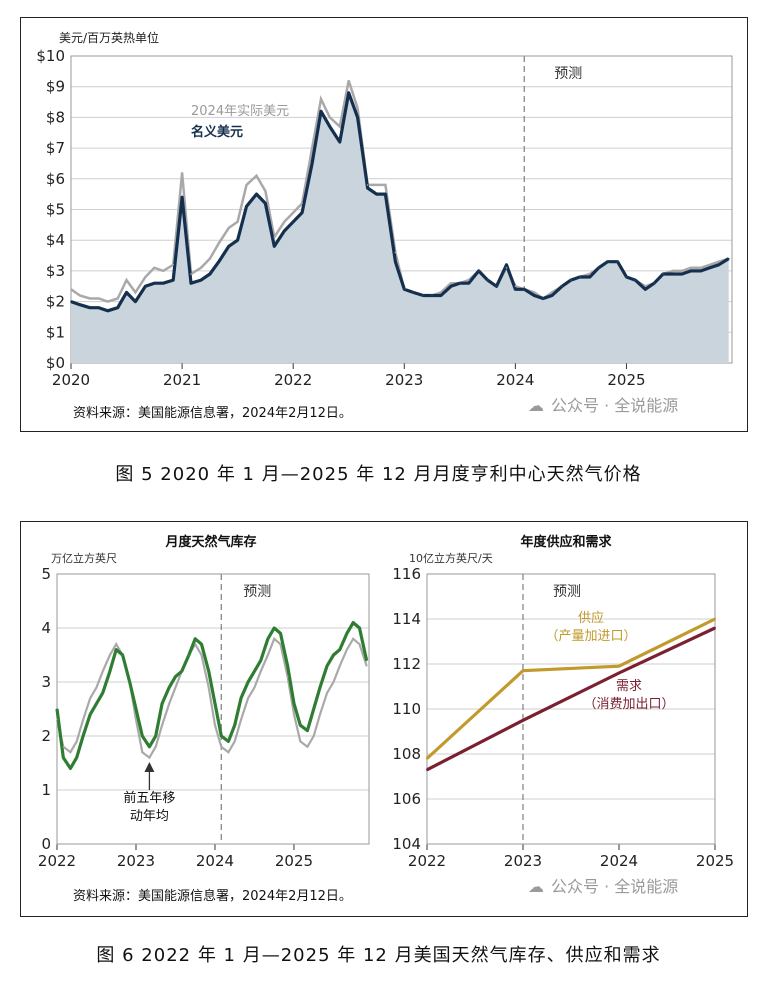 The image size is (757, 987). Describe the element at coordinates (571, 699) in the screenshot. I see `series-line-demand` at that location.